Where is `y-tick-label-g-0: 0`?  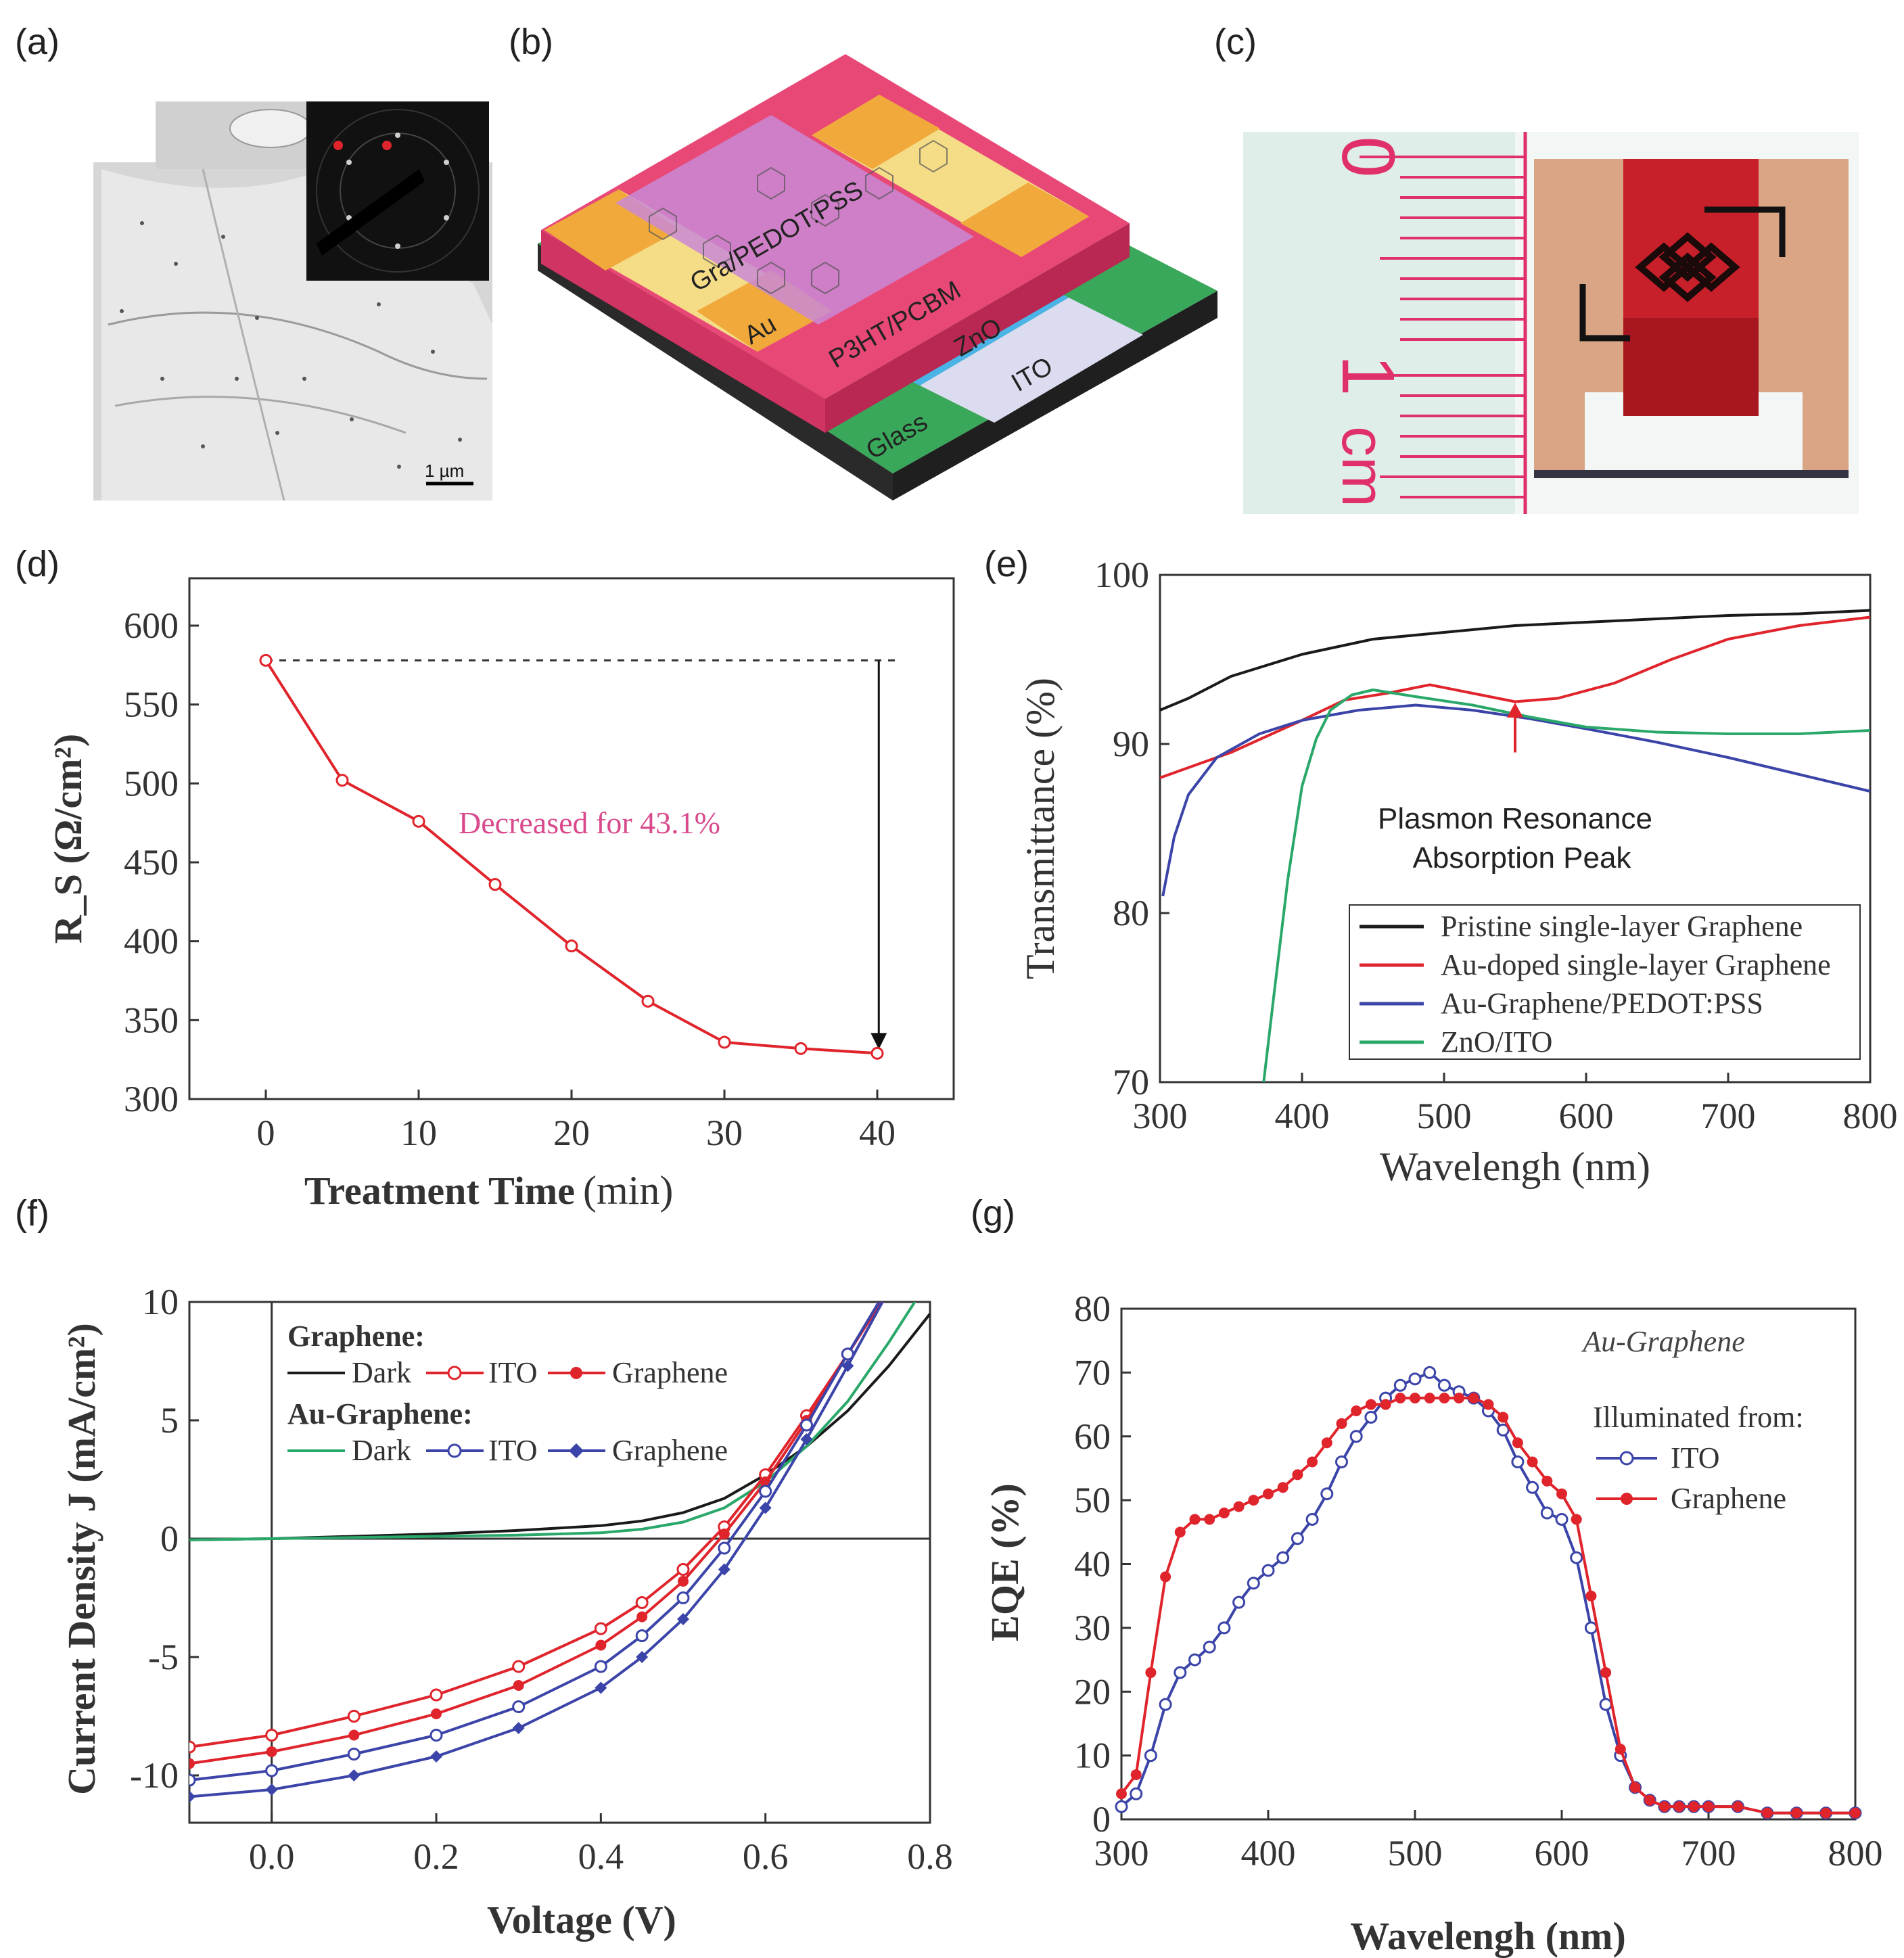
y-tick-label-g-0: 0 is located at coordinates (1102, 1819).